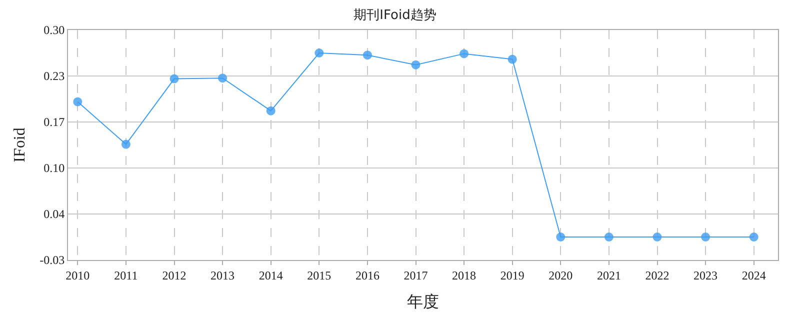 This screenshot has width=790, height=330. I want to click on x-tick-label: 2020, so click(560, 275).